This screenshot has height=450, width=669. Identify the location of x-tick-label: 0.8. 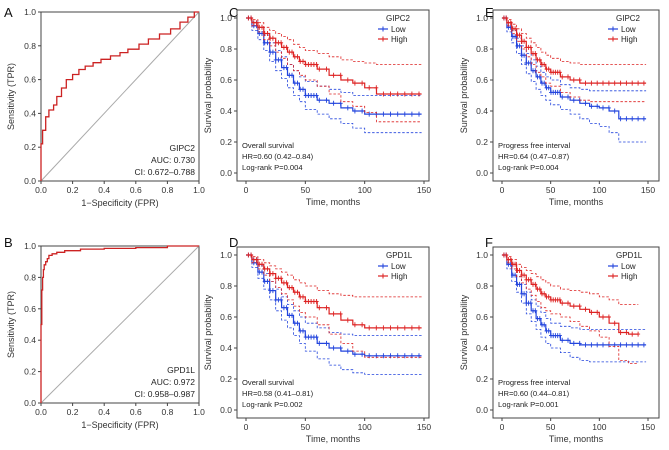
(167, 412).